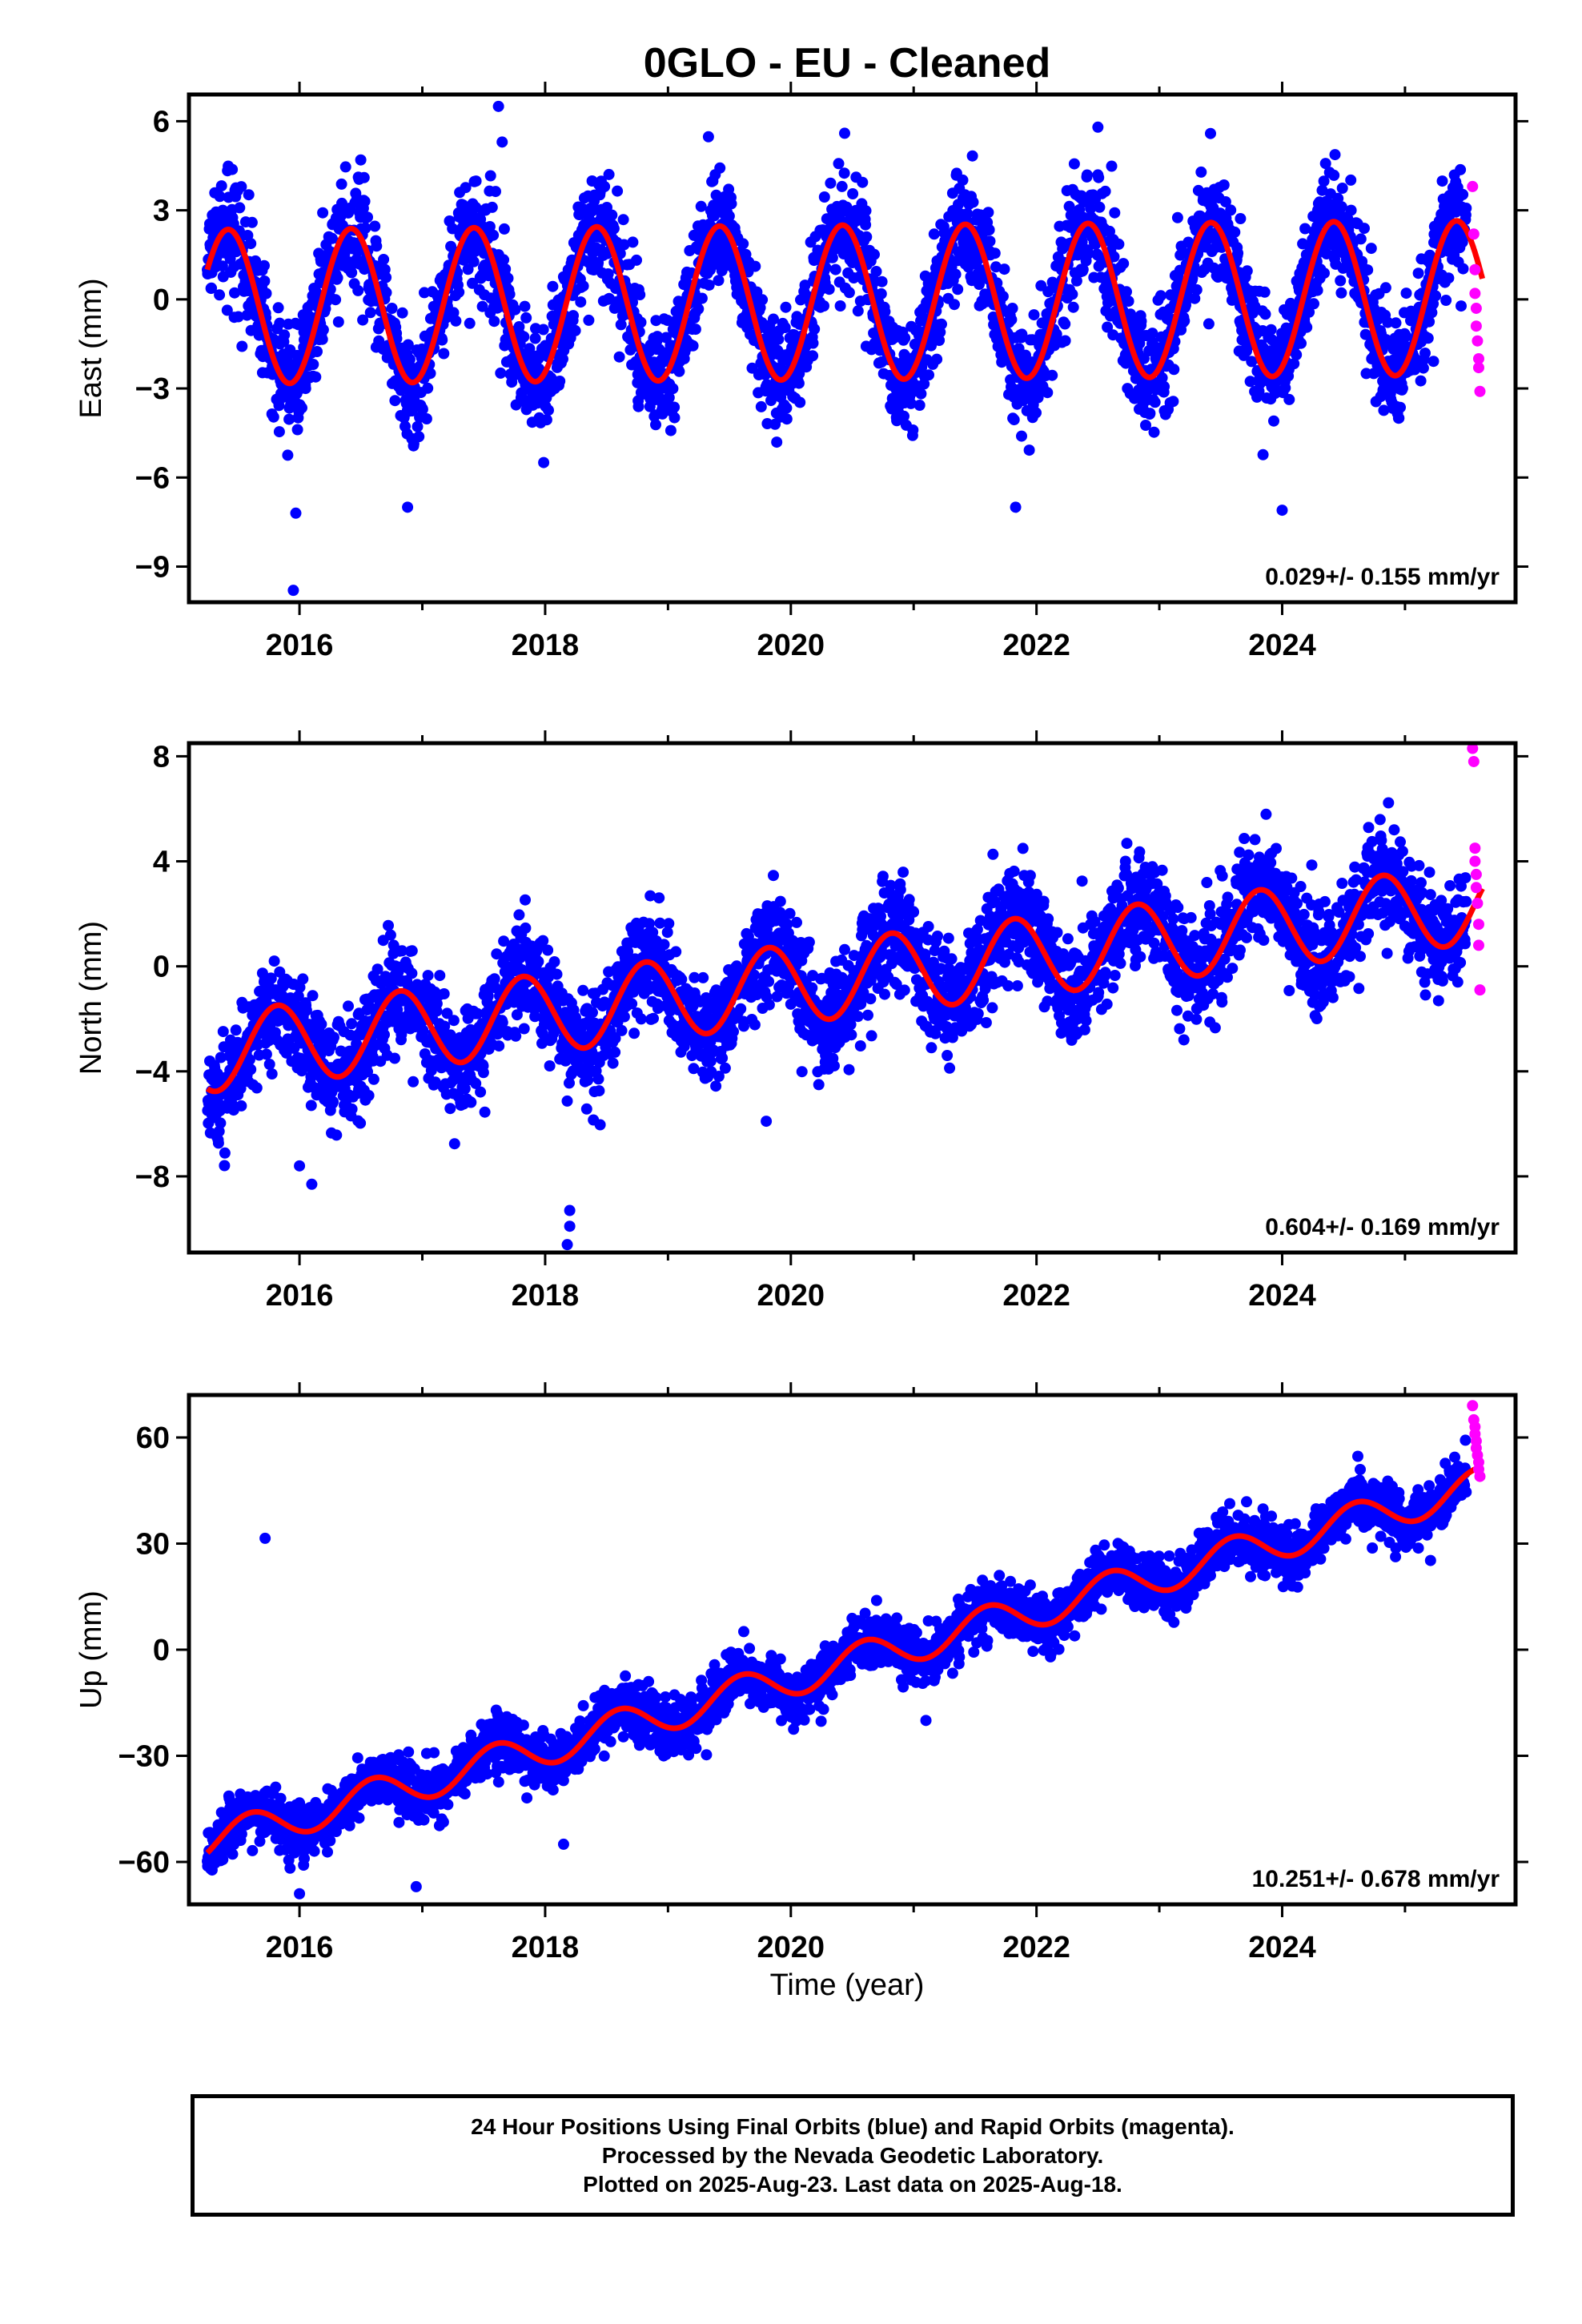 This screenshot has width=1582, height=2324. What do you see at coordinates (91, 348) in the screenshot?
I see `east-y-axis-label: East (mm)` at bounding box center [91, 348].